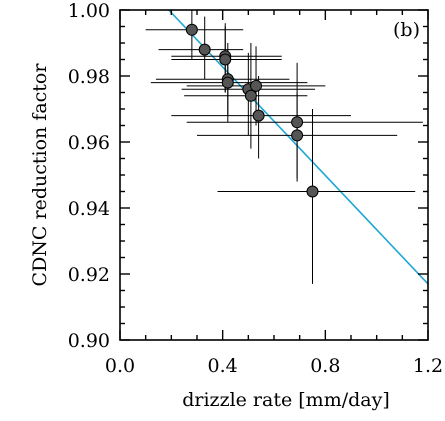  I want to click on y-tick-label-1: 0.92, so click(89, 275).